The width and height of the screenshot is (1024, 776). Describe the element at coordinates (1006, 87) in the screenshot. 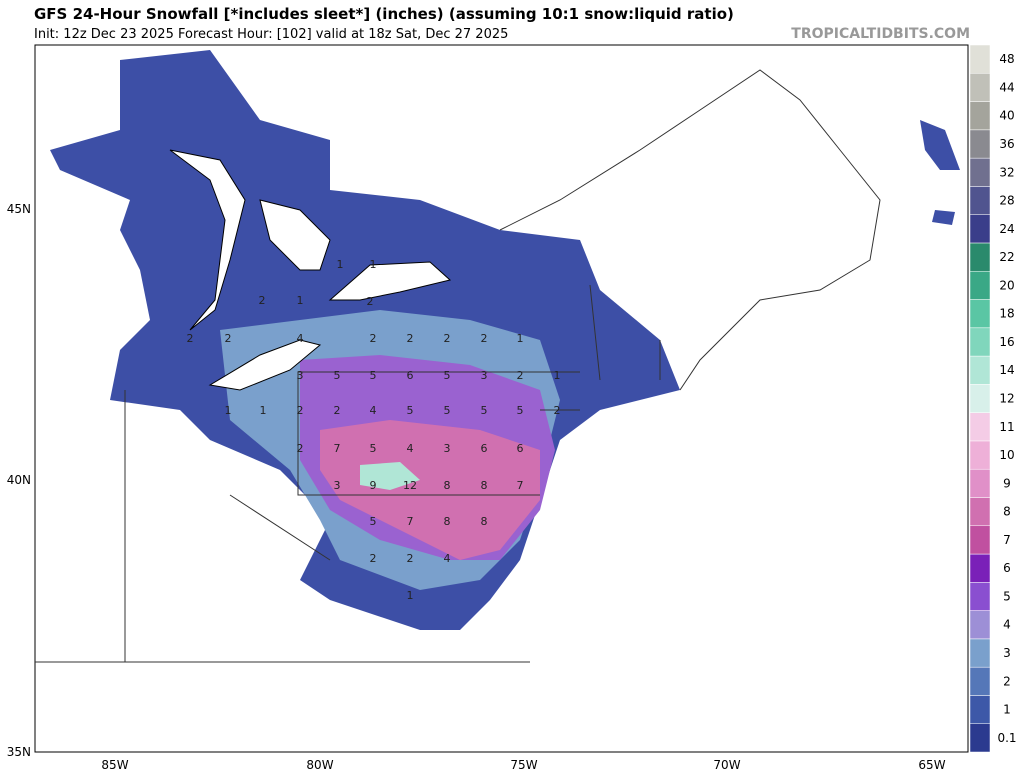

I see `colorbar-label: 44` at that location.